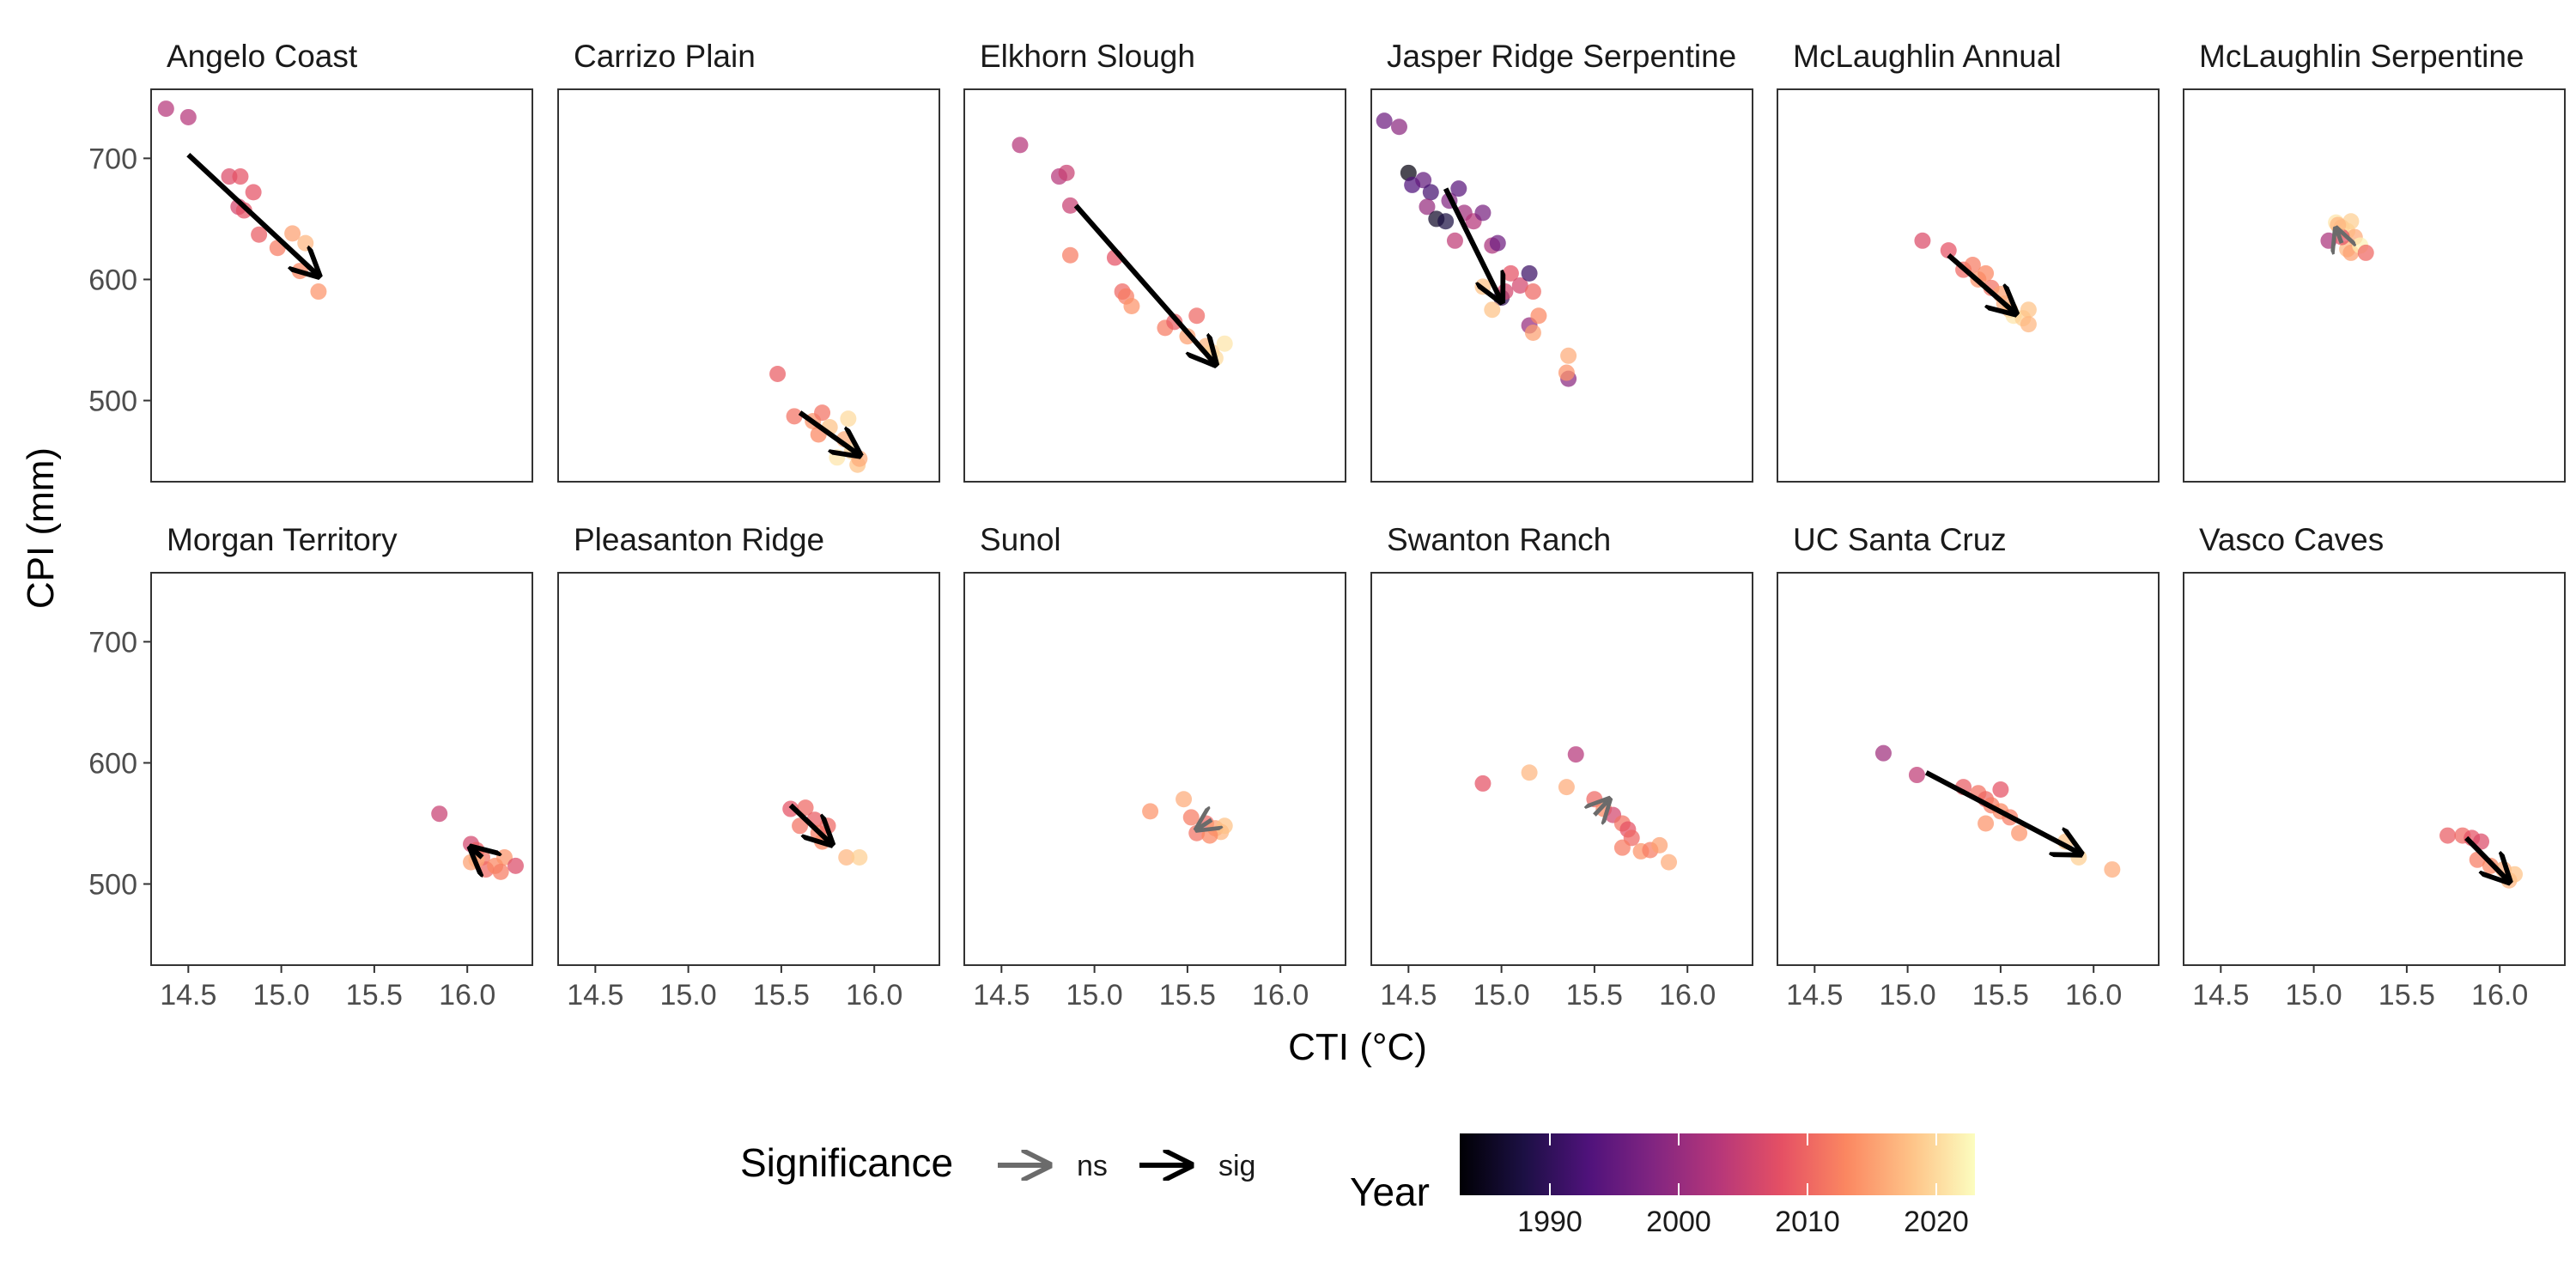  Describe the element at coordinates (112, 280) in the screenshot. I see `y-tick-label: 600` at that location.